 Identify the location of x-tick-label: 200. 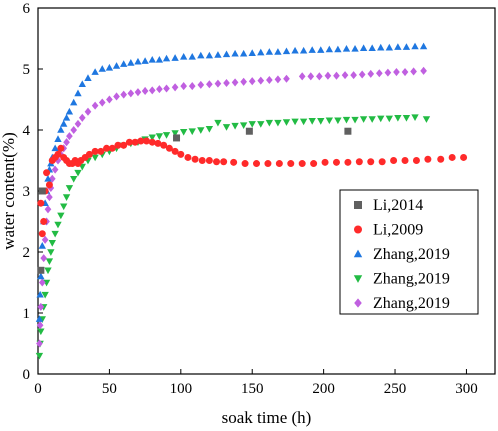
(323, 389).